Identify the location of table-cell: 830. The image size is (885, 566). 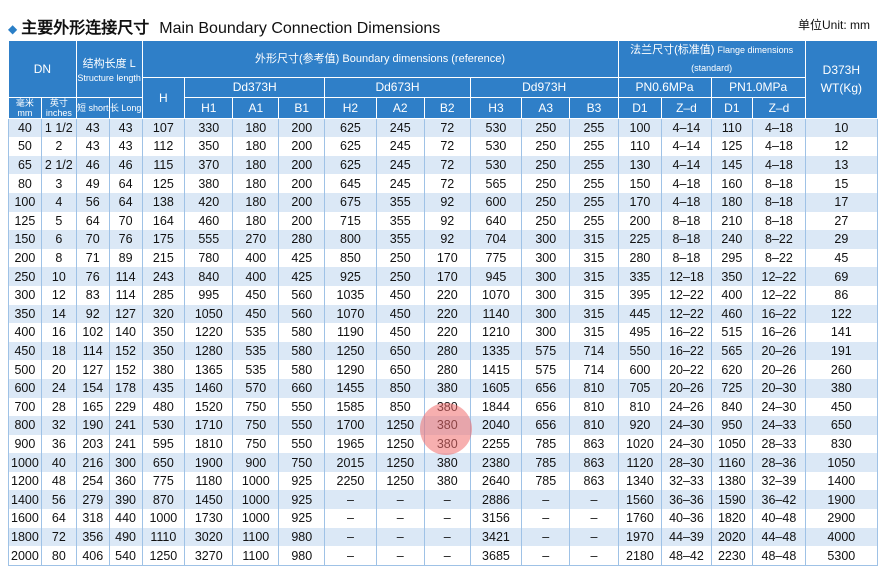
(841, 444).